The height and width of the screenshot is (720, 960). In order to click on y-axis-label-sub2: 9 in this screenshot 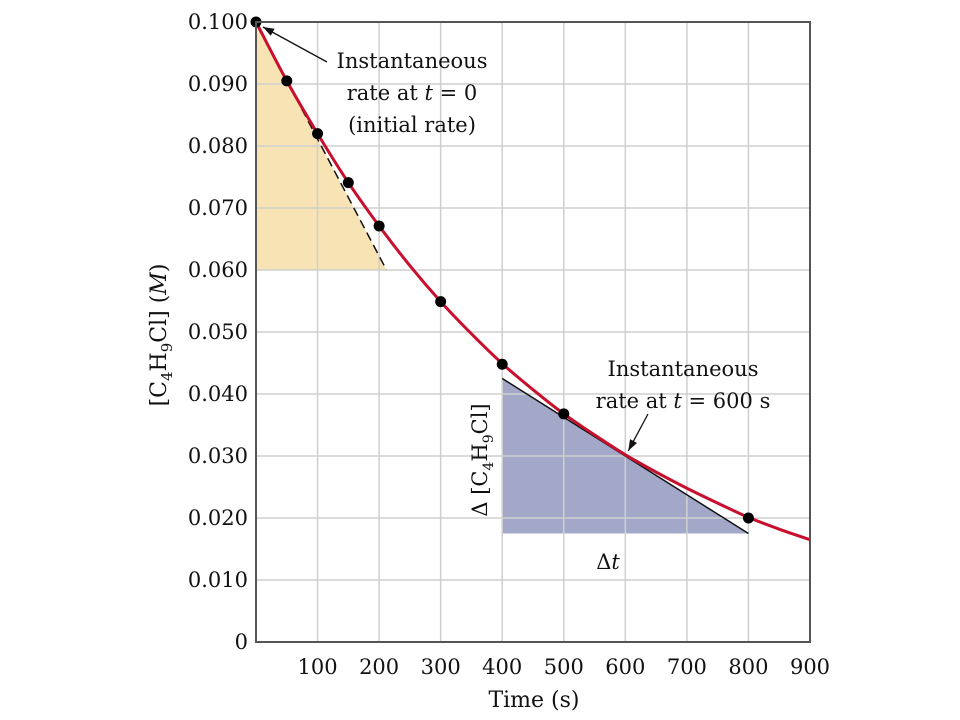, I will do `click(167, 348)`.